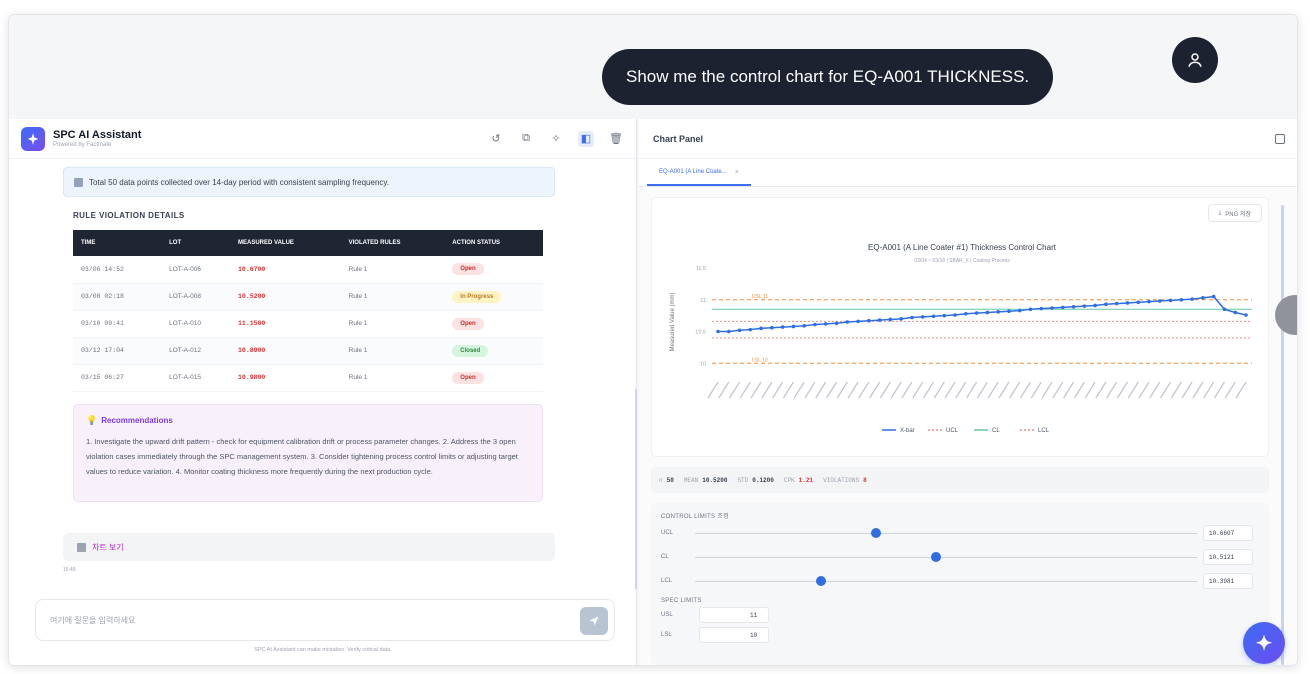  What do you see at coordinates (1234, 213) in the screenshot?
I see `png-save-button: ⤓ PNG 저장` at bounding box center [1234, 213].